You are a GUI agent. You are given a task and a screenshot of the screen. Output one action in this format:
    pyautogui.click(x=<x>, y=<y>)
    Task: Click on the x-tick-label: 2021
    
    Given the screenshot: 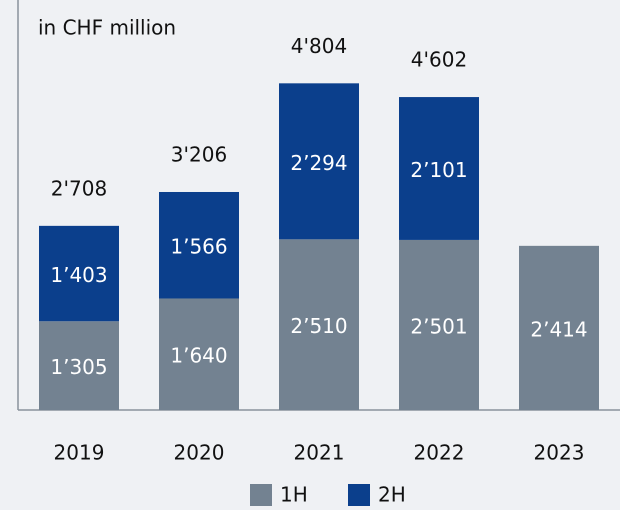 What is the action you would take?
    pyautogui.click(x=319, y=453)
    